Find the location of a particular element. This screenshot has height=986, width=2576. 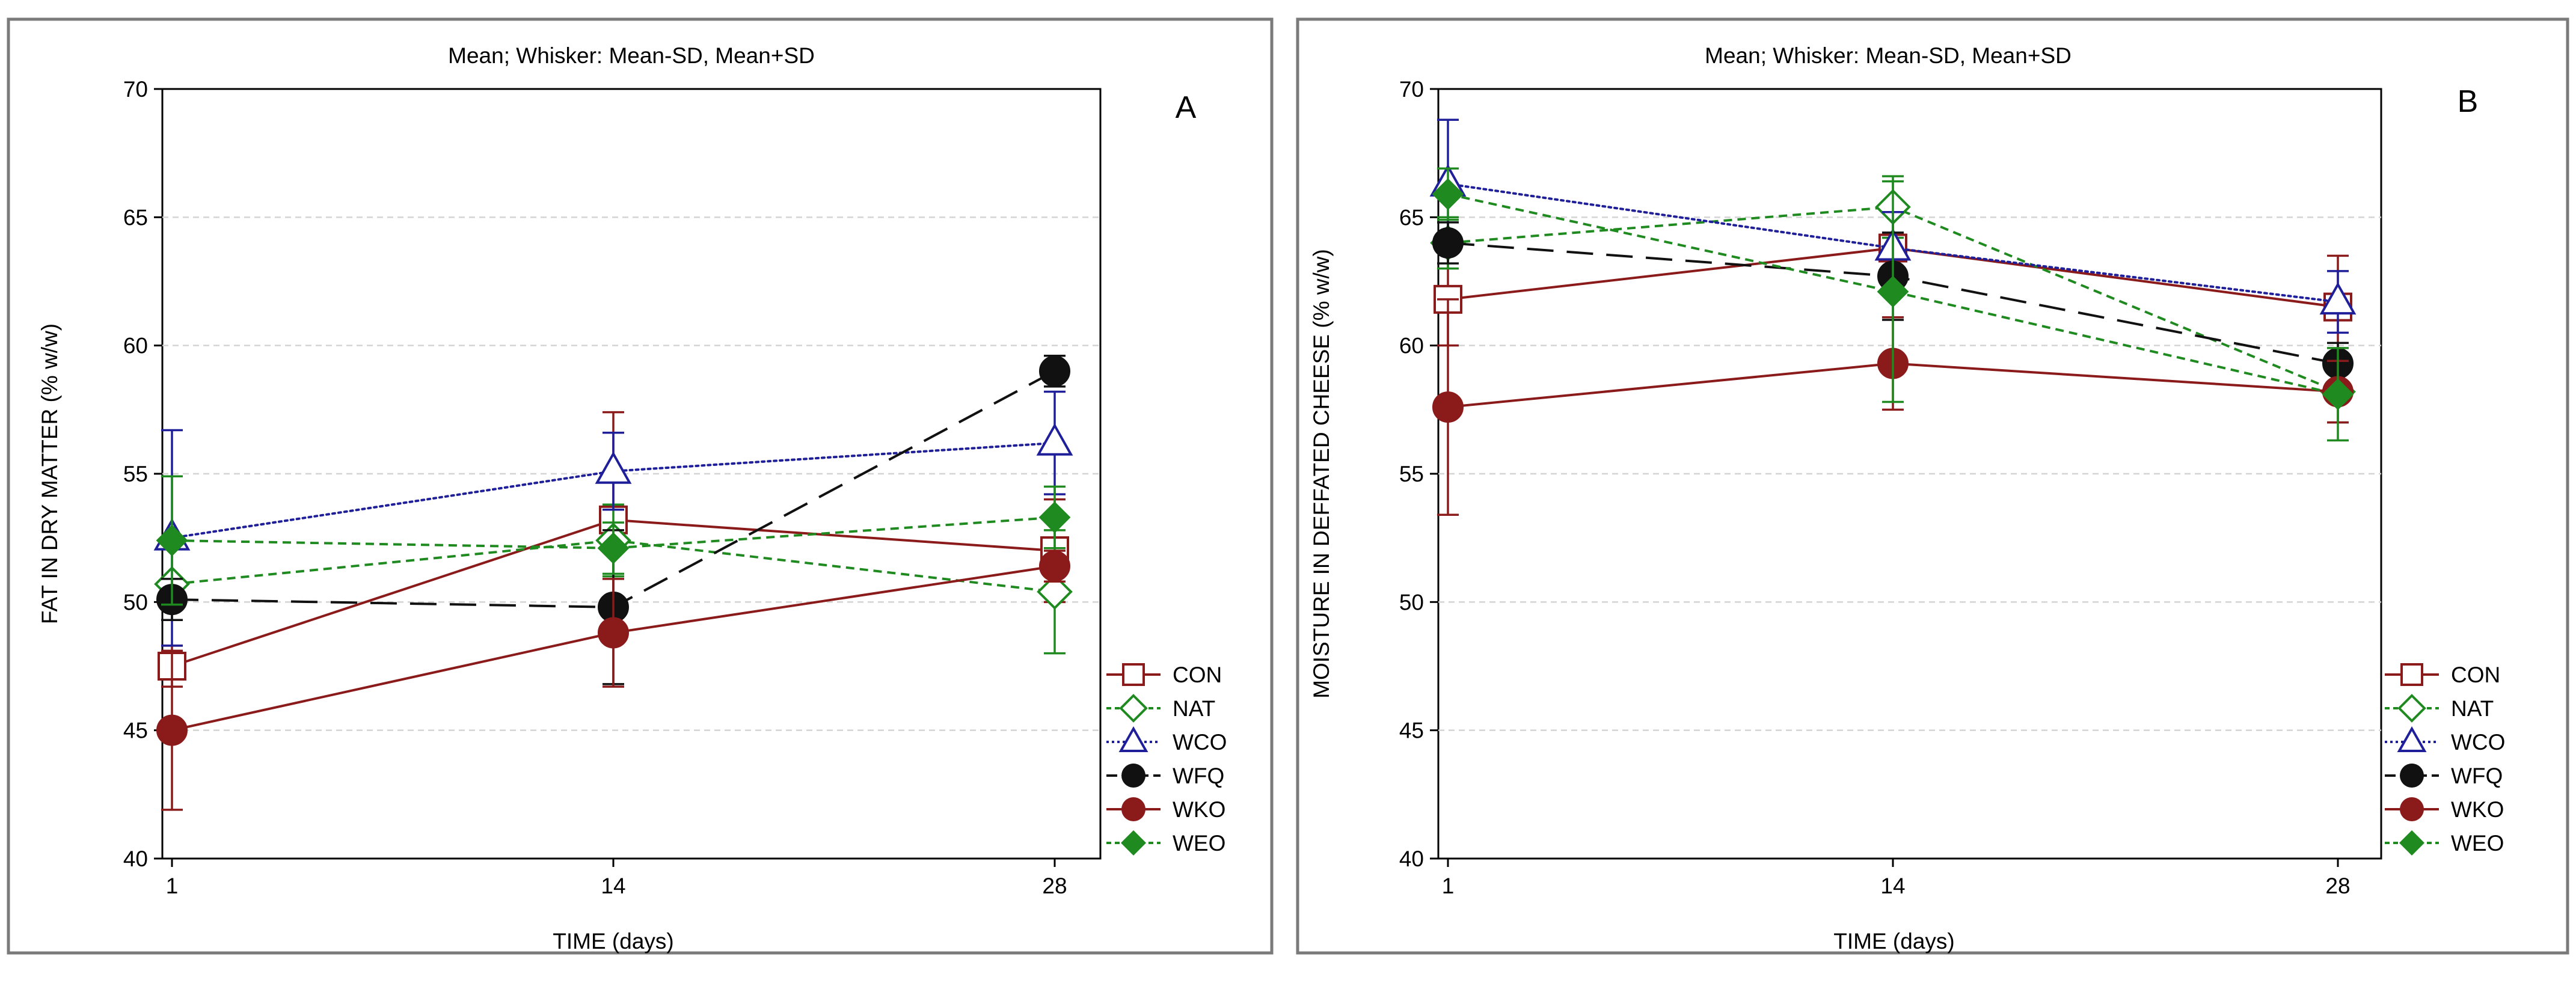

series-wko is located at coordinates (613, 680).